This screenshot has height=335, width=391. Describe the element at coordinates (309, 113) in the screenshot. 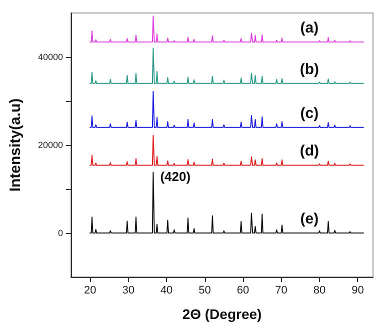

I see `series-label: (c)` at that location.